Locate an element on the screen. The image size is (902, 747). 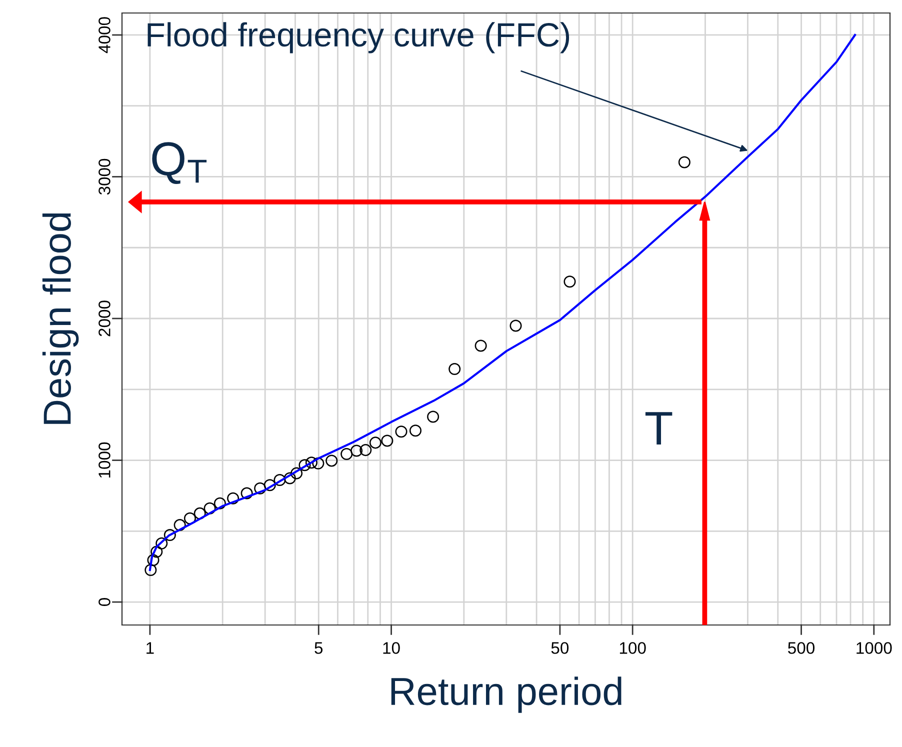
x-tick-label: 100 is located at coordinates (633, 648).